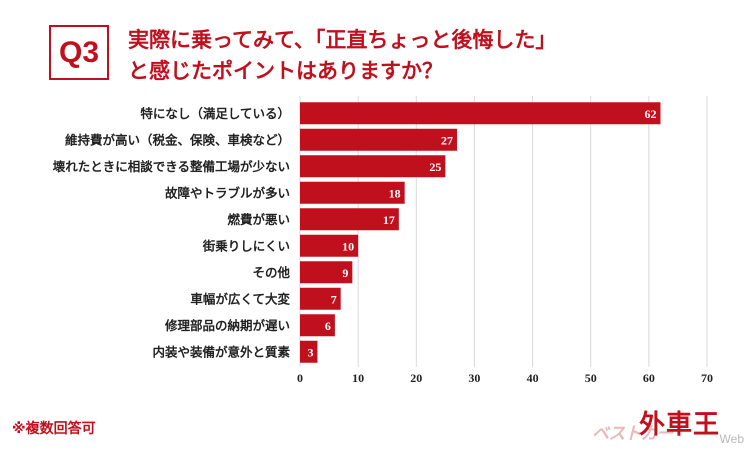 This screenshot has height=450, width=750. I want to click on question-badge: Q3, so click(79, 52).